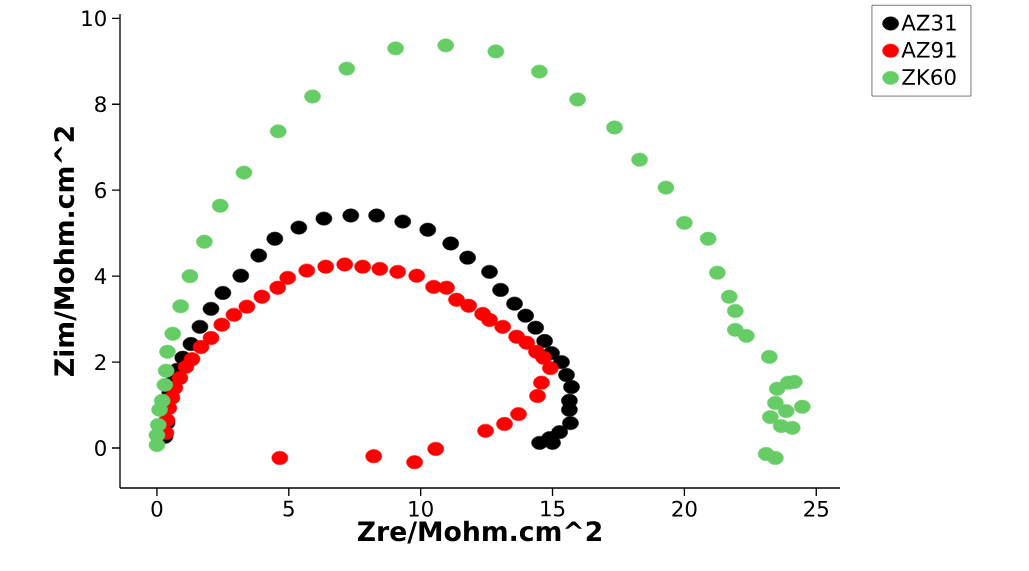 The height and width of the screenshot is (571, 1029). I want to click on x-tick-label: 0, so click(157, 508).